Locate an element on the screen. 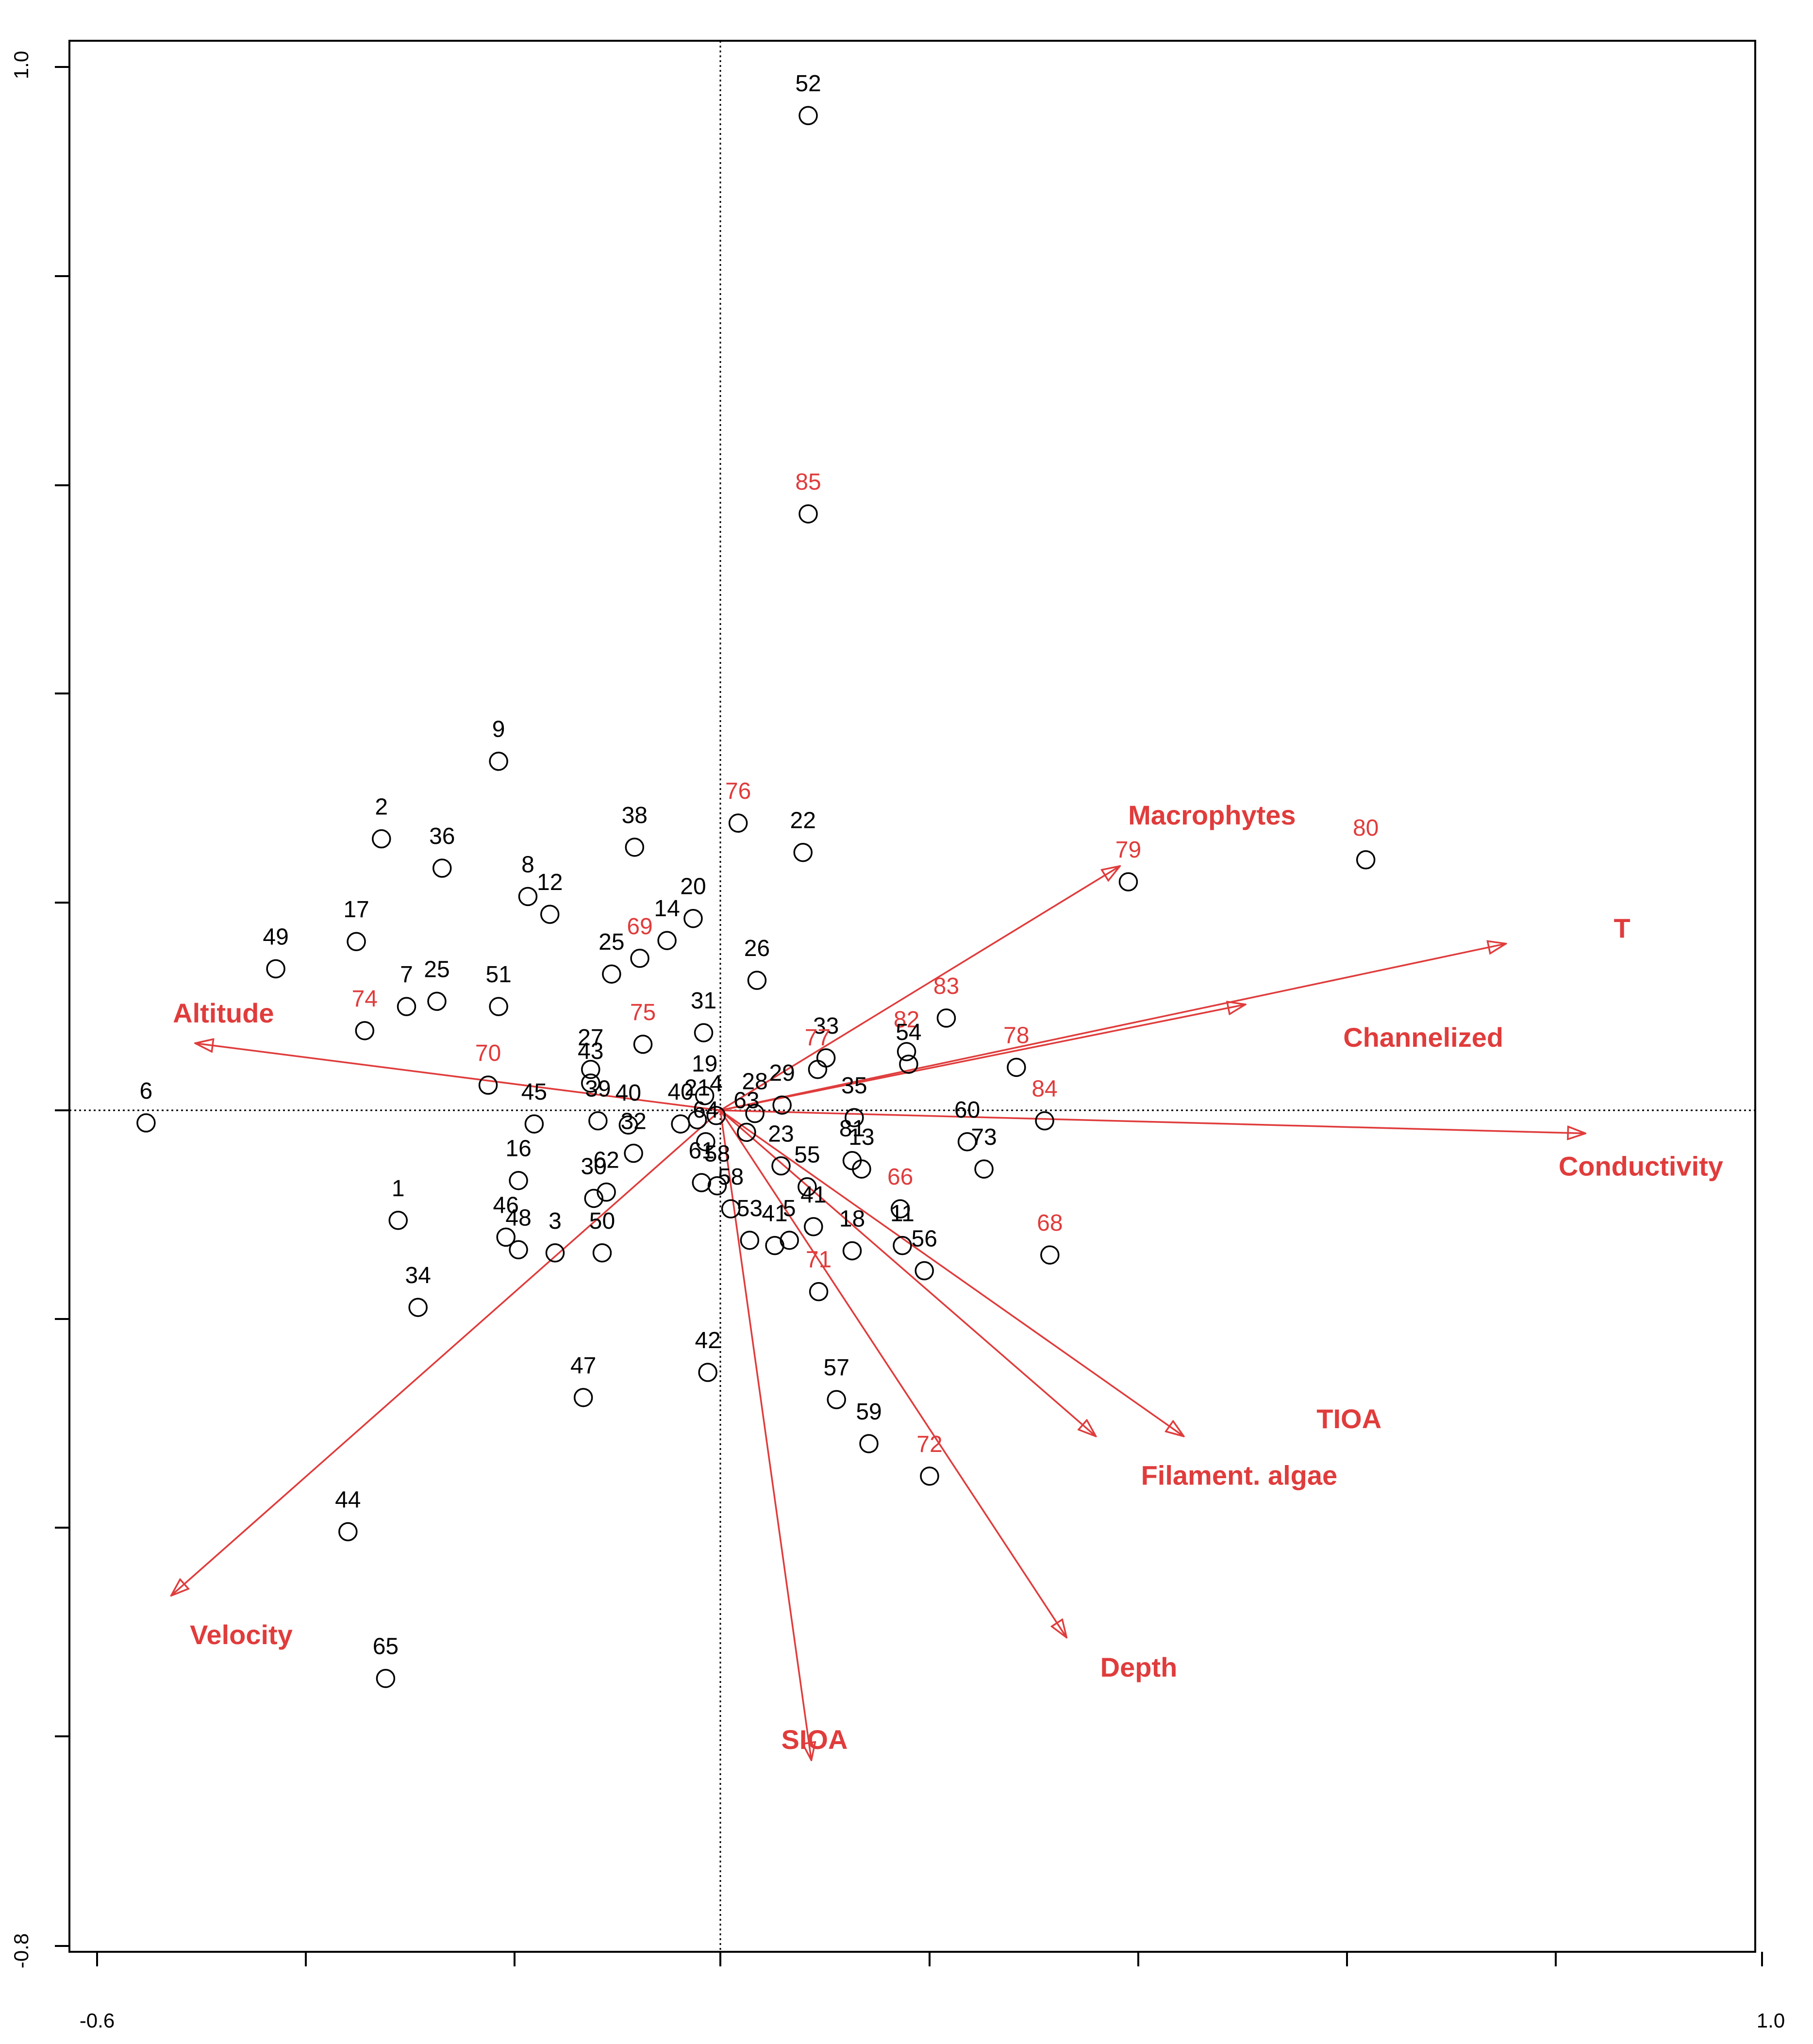 Image resolution: width=1813 pixels, height=2044 pixels. site-label-32: 32 is located at coordinates (633, 1122).